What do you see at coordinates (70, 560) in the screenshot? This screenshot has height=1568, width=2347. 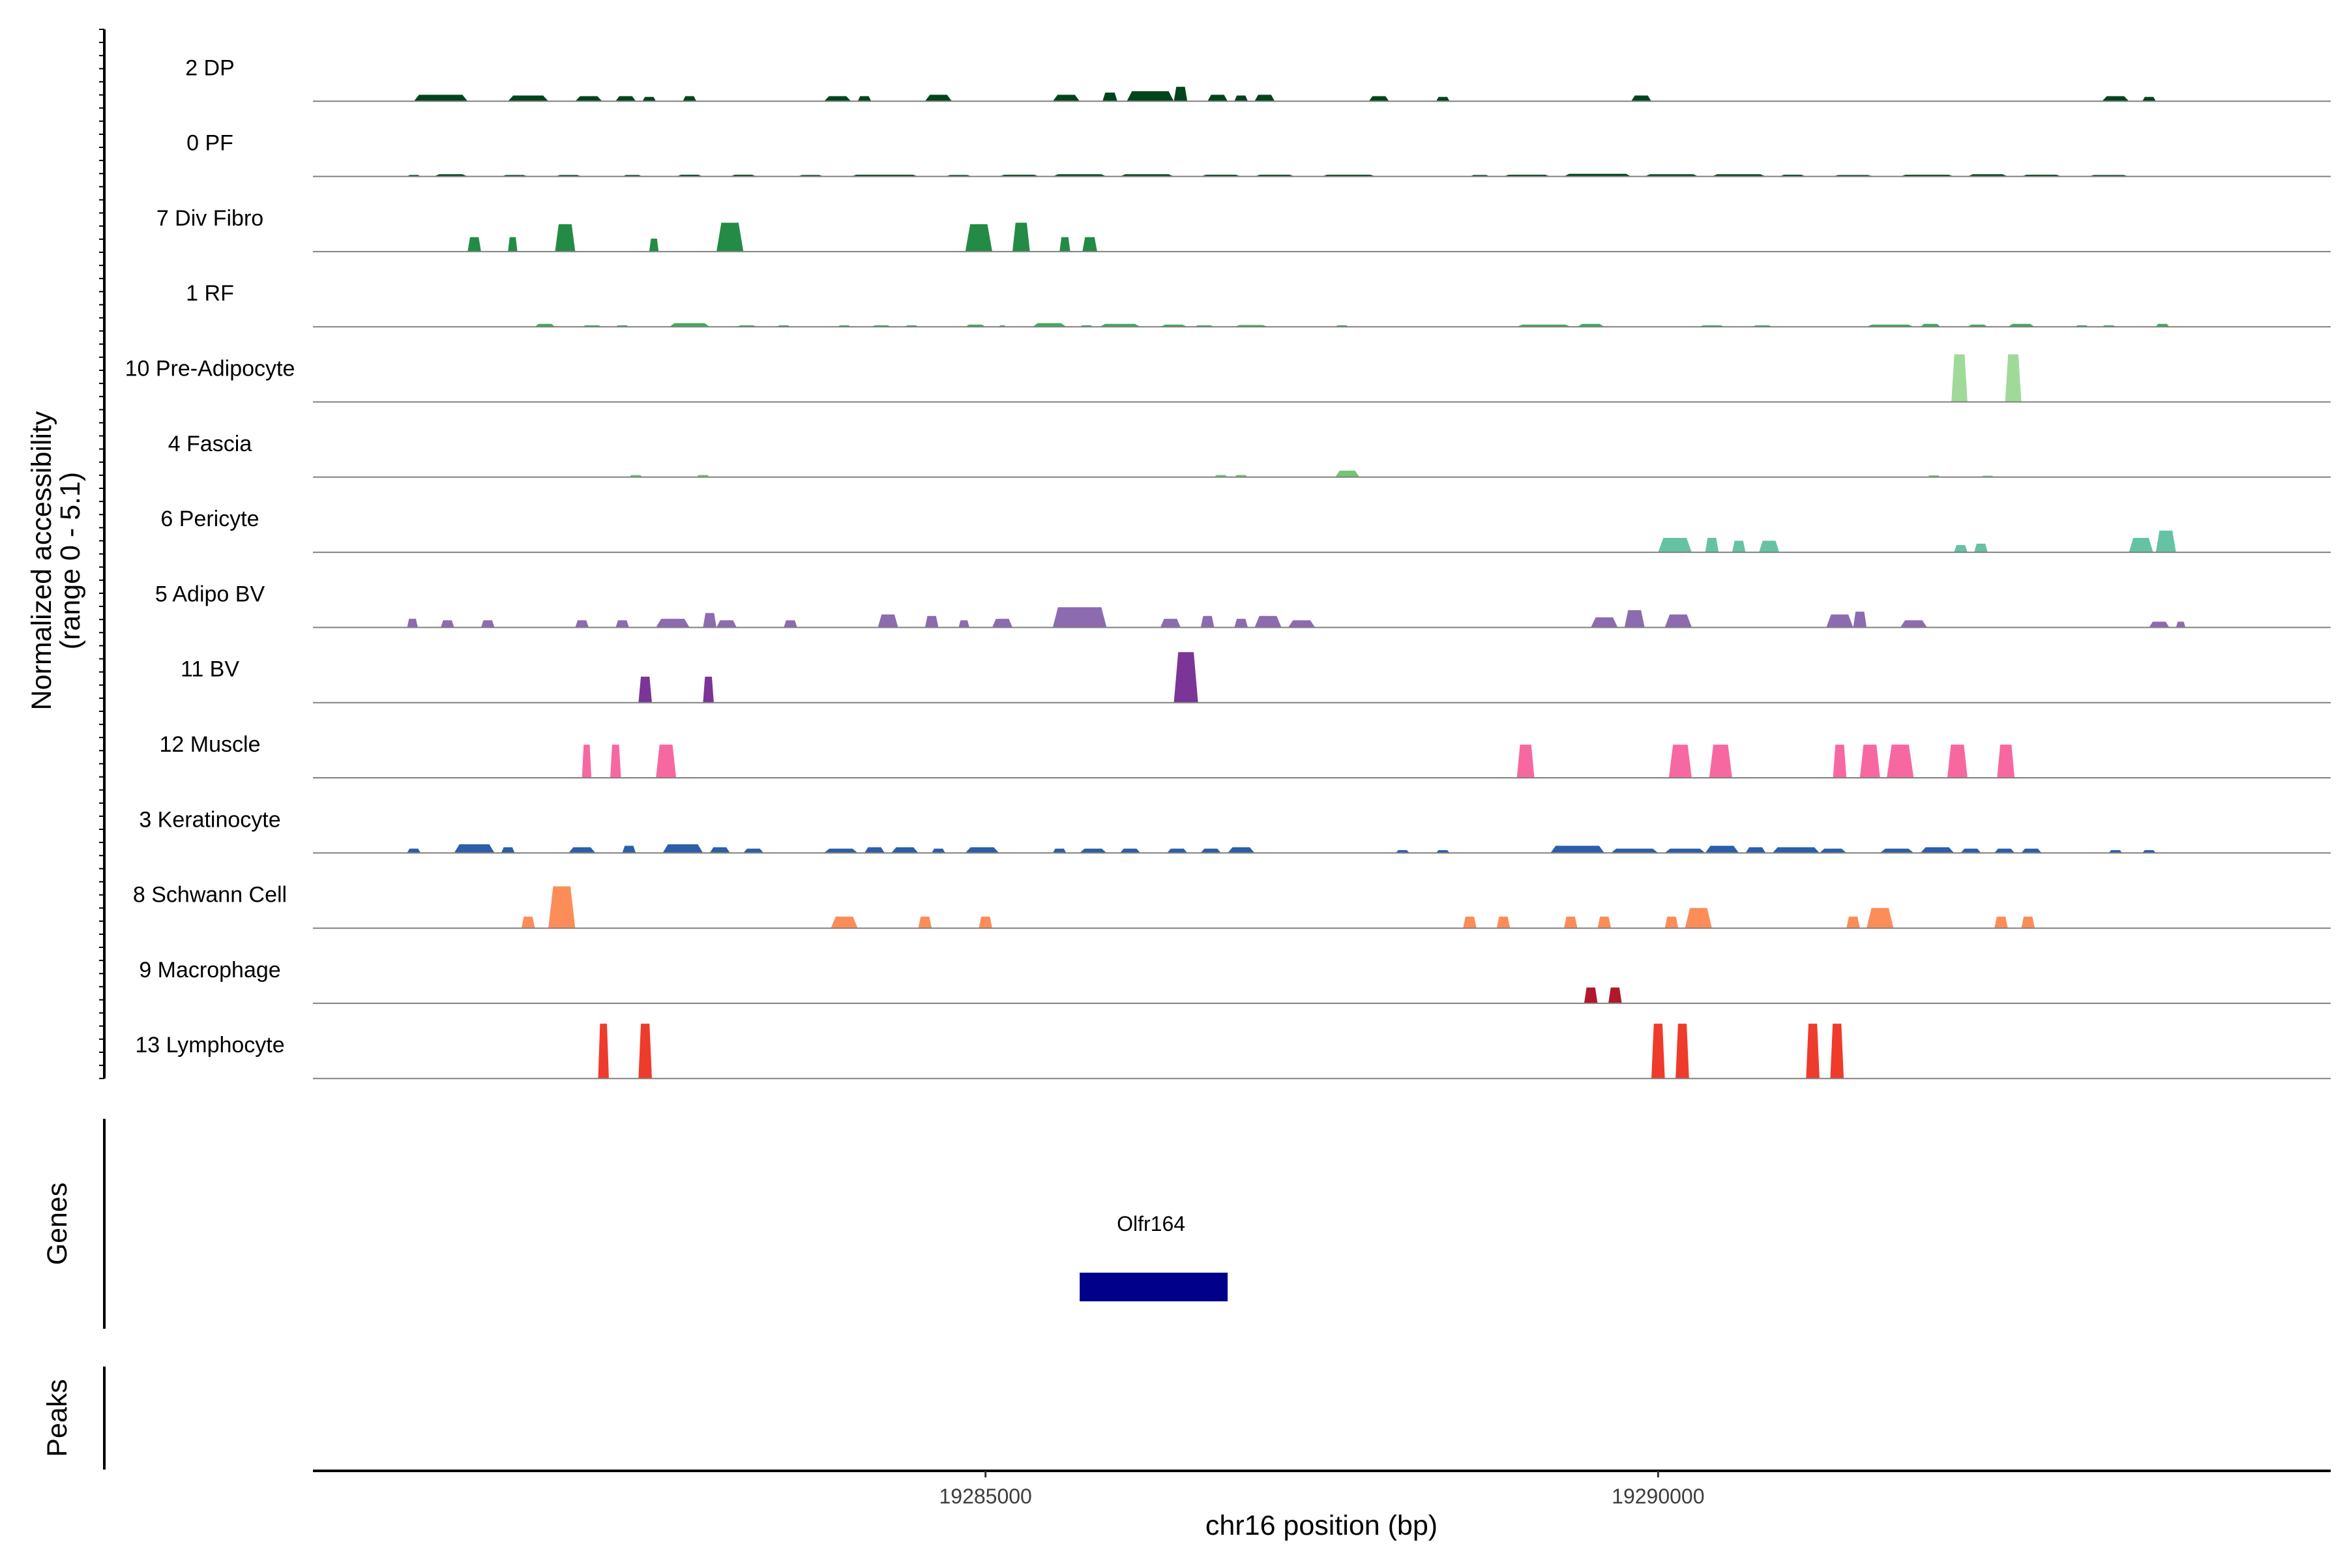 I see `y-axis-title-line2: (range 0 - 5.1)` at bounding box center [70, 560].